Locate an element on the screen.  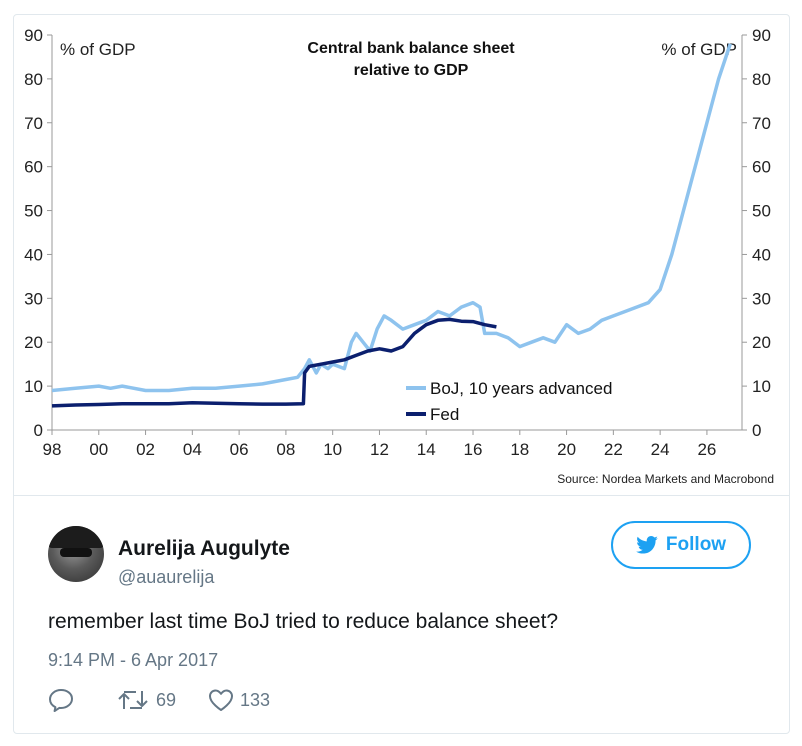
y-tick-label-left: 60 is located at coordinates (33, 167).